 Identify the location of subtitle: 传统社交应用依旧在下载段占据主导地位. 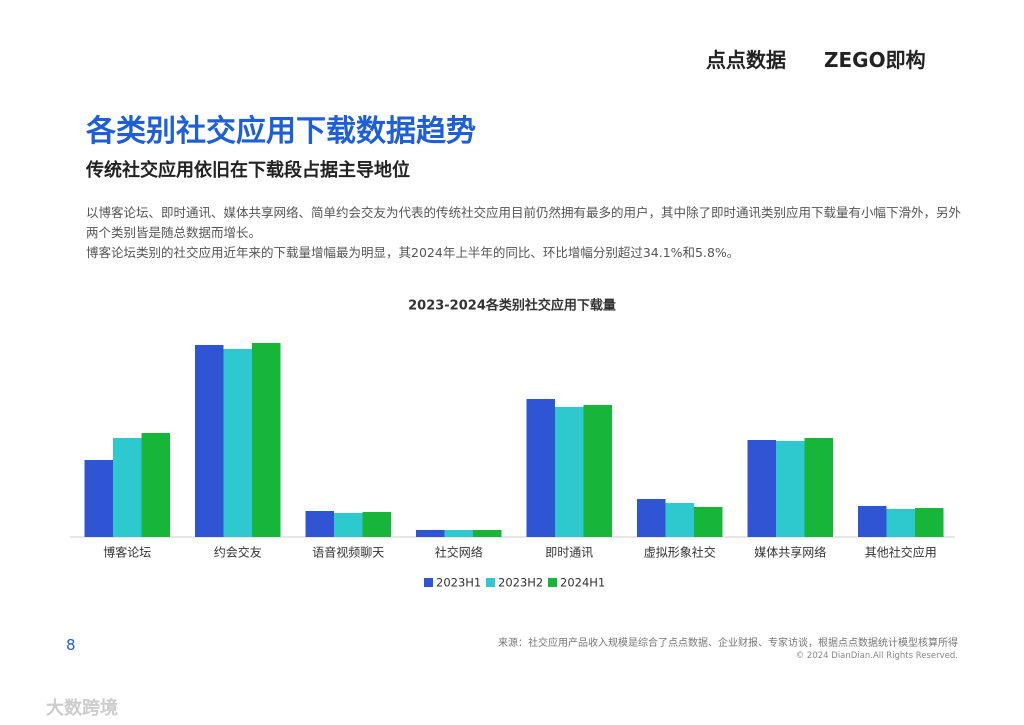
(248, 170).